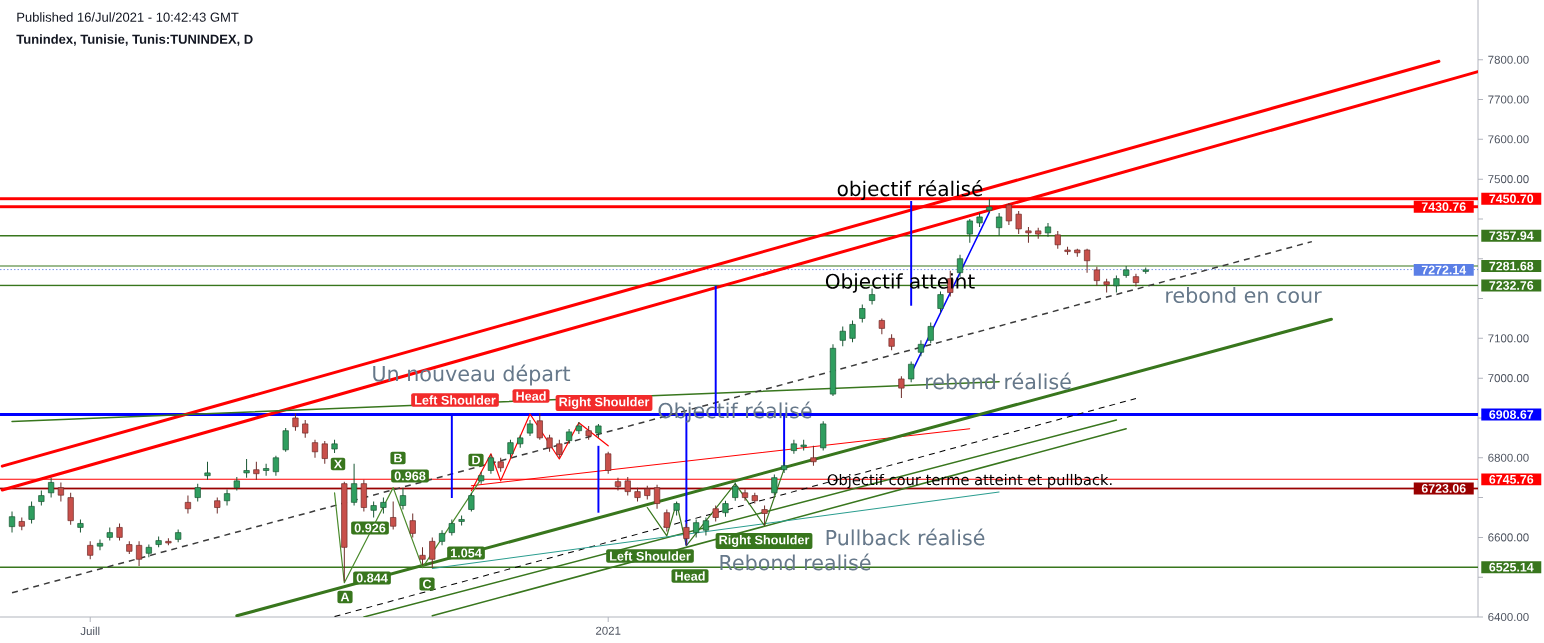 The width and height of the screenshot is (1544, 643). What do you see at coordinates (1508, 537) in the screenshot?
I see `y-tick-label: 6600.00` at bounding box center [1508, 537].